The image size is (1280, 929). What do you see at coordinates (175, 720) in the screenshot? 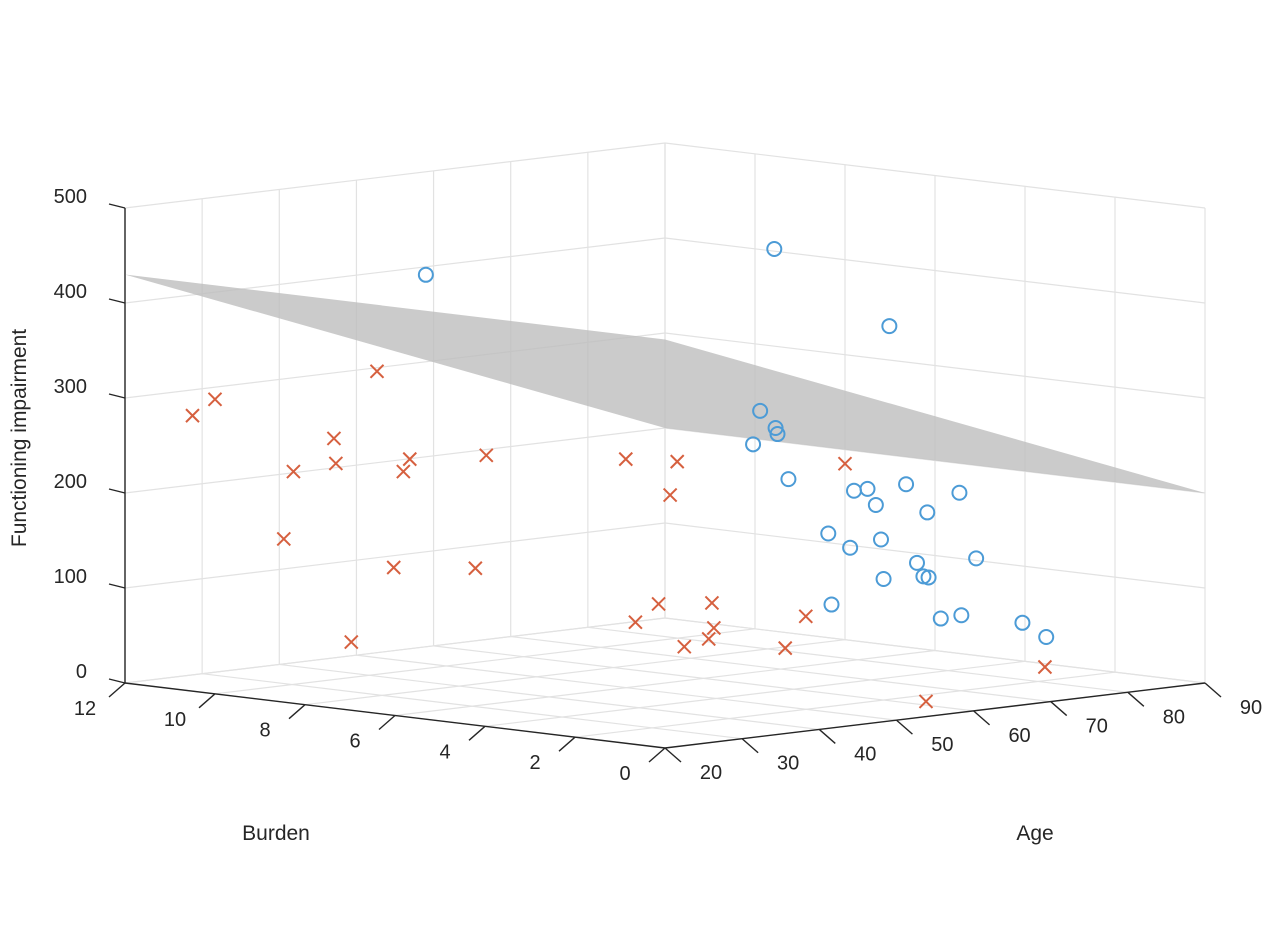
I see `y-tick-label: 10` at bounding box center [175, 720].